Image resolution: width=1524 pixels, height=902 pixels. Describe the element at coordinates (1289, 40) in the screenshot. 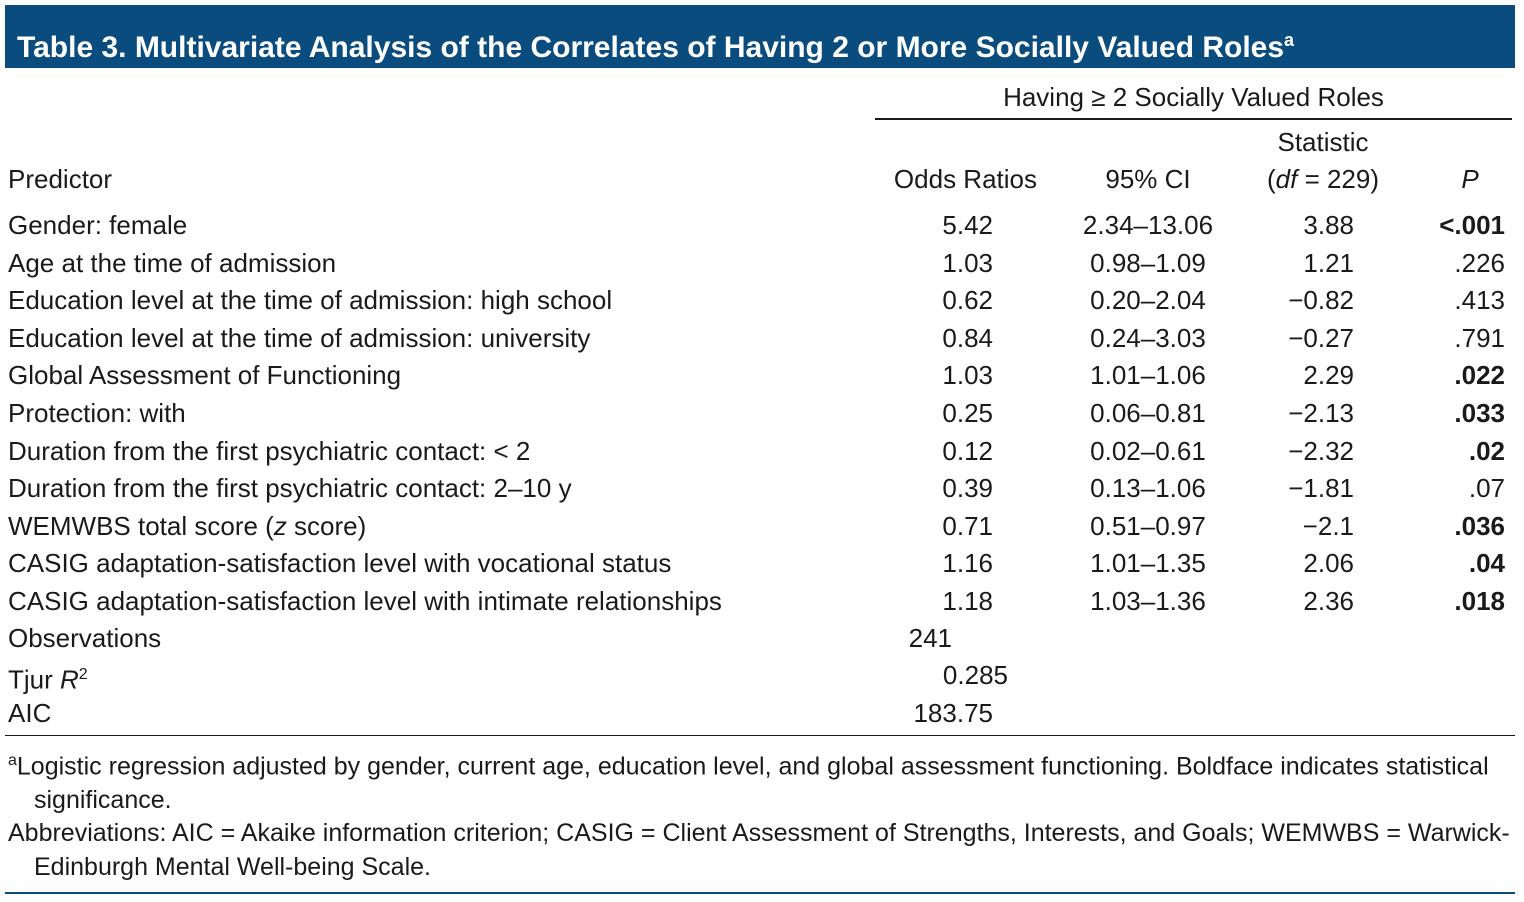

I see `title-sup: a` at that location.